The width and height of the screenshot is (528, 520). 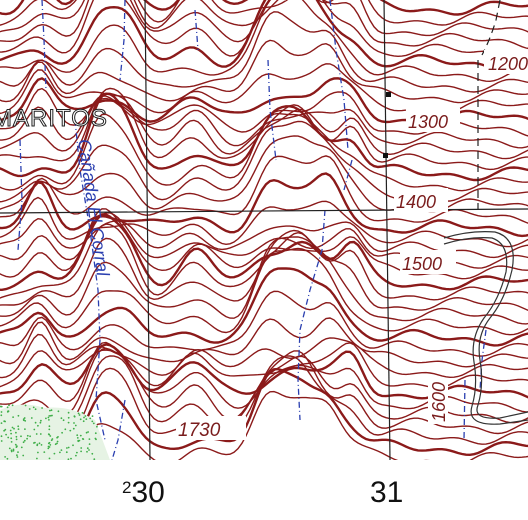 I want to click on contour-label-1300: 1300, so click(x=428, y=122).